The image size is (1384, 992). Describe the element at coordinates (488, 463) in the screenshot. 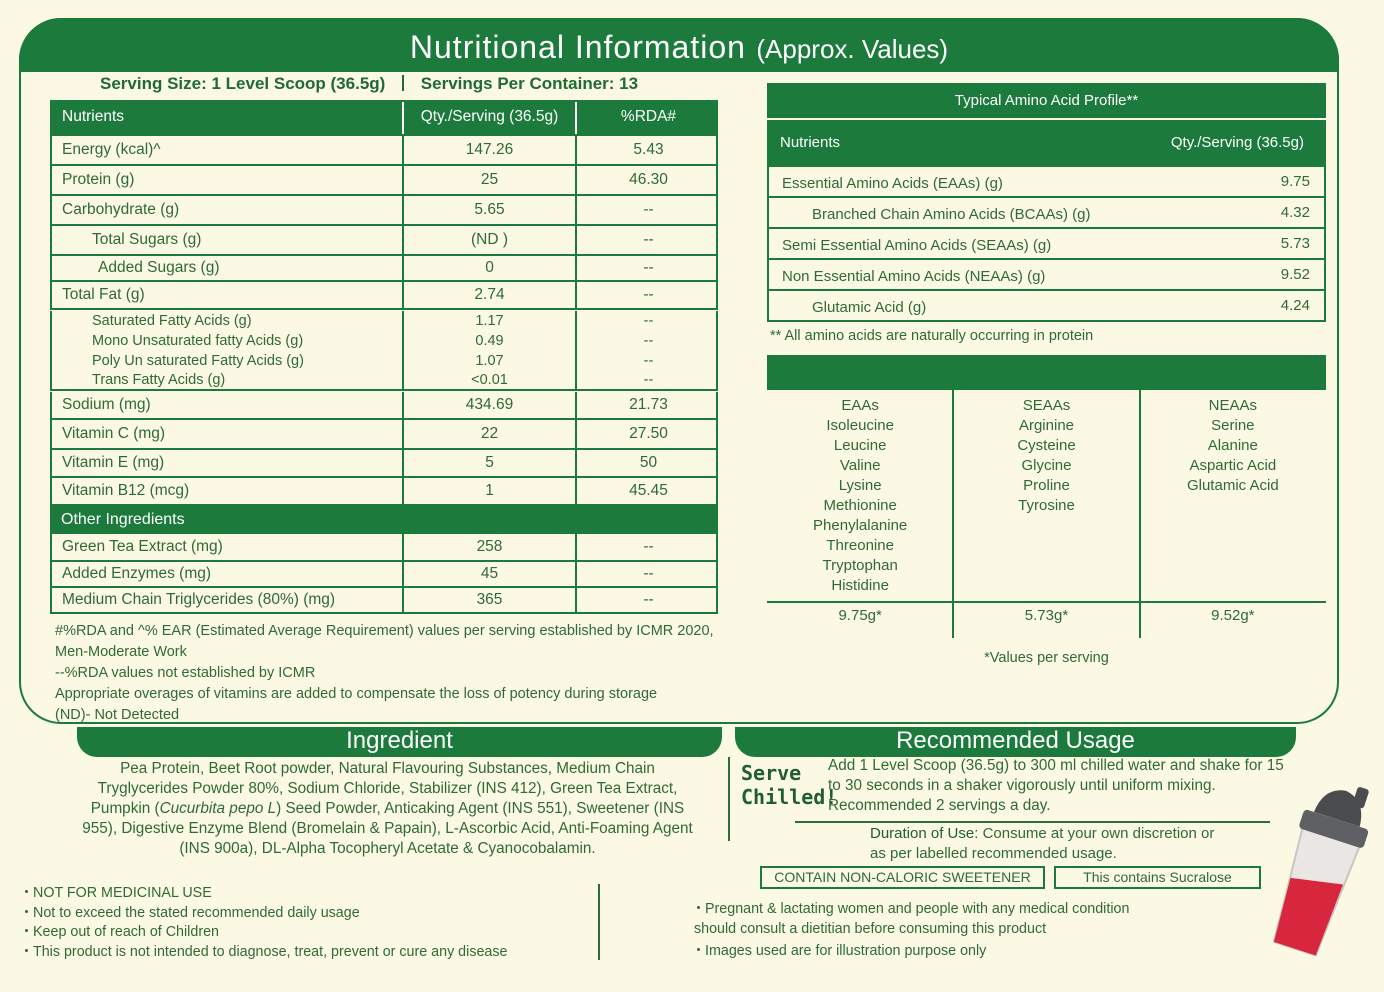

I see `qty-value: 5` at that location.